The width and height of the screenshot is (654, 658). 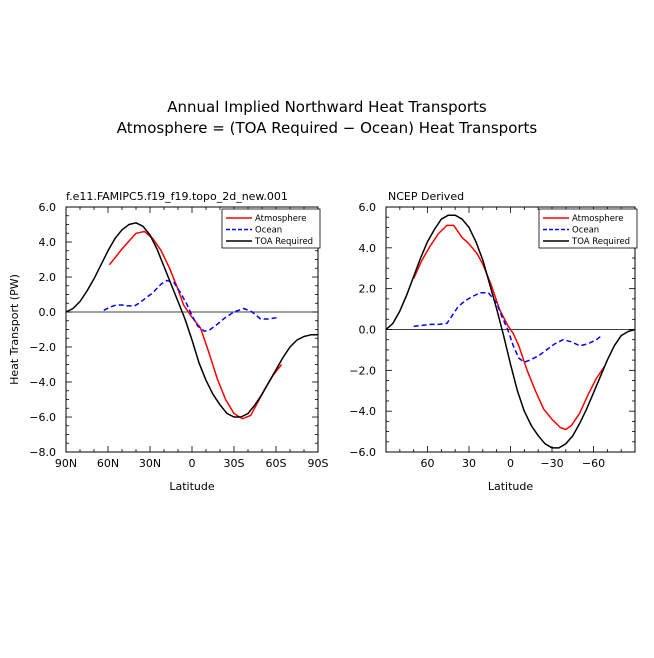 I want to click on chart-subtitle: NCEP Derived, so click(x=426, y=196).